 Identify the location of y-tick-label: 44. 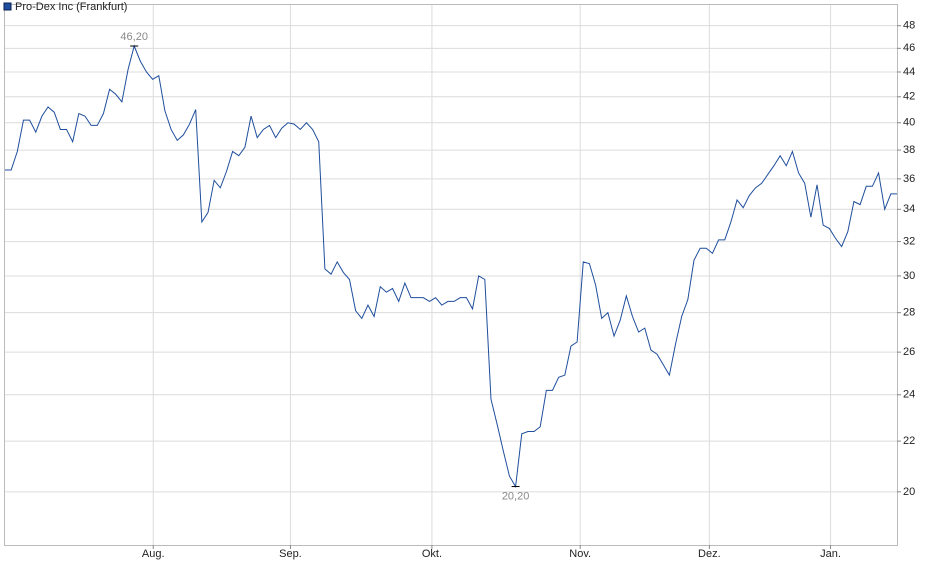
(909, 72).